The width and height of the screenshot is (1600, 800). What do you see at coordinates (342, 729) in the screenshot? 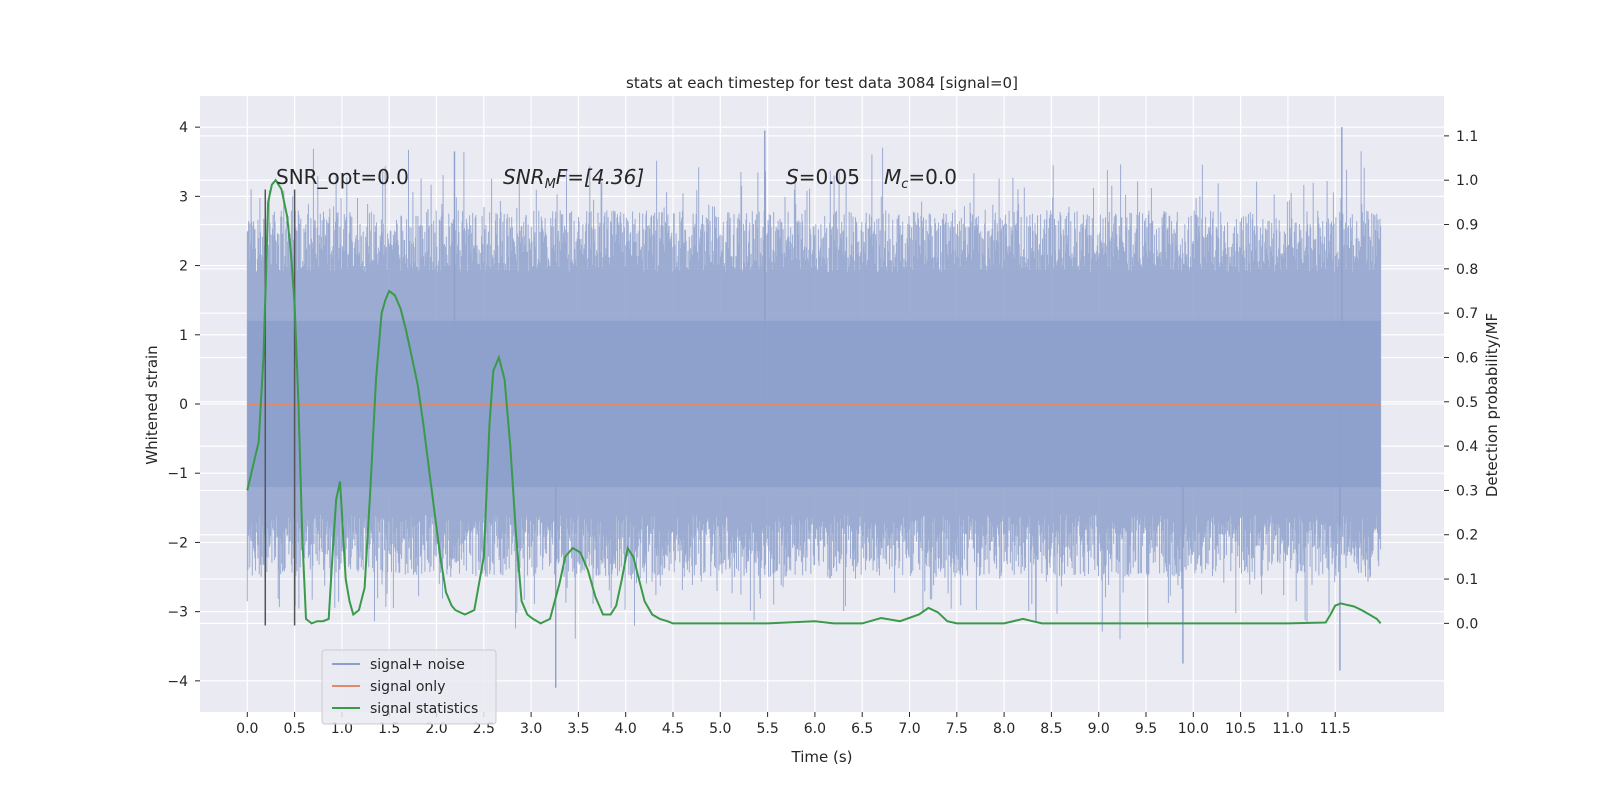
I see `x-tick-label-2: 1.0` at bounding box center [342, 729].